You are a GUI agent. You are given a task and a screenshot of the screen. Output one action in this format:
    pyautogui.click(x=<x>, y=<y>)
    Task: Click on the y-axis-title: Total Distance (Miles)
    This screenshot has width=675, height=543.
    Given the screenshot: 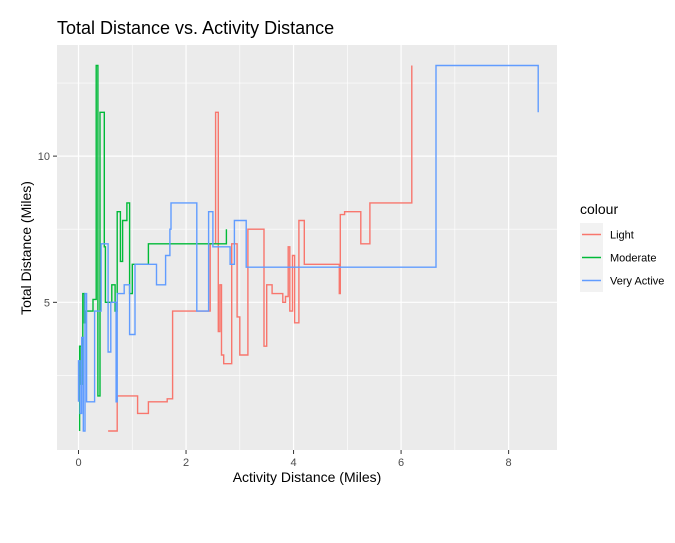 What is the action you would take?
    pyautogui.click(x=26, y=248)
    